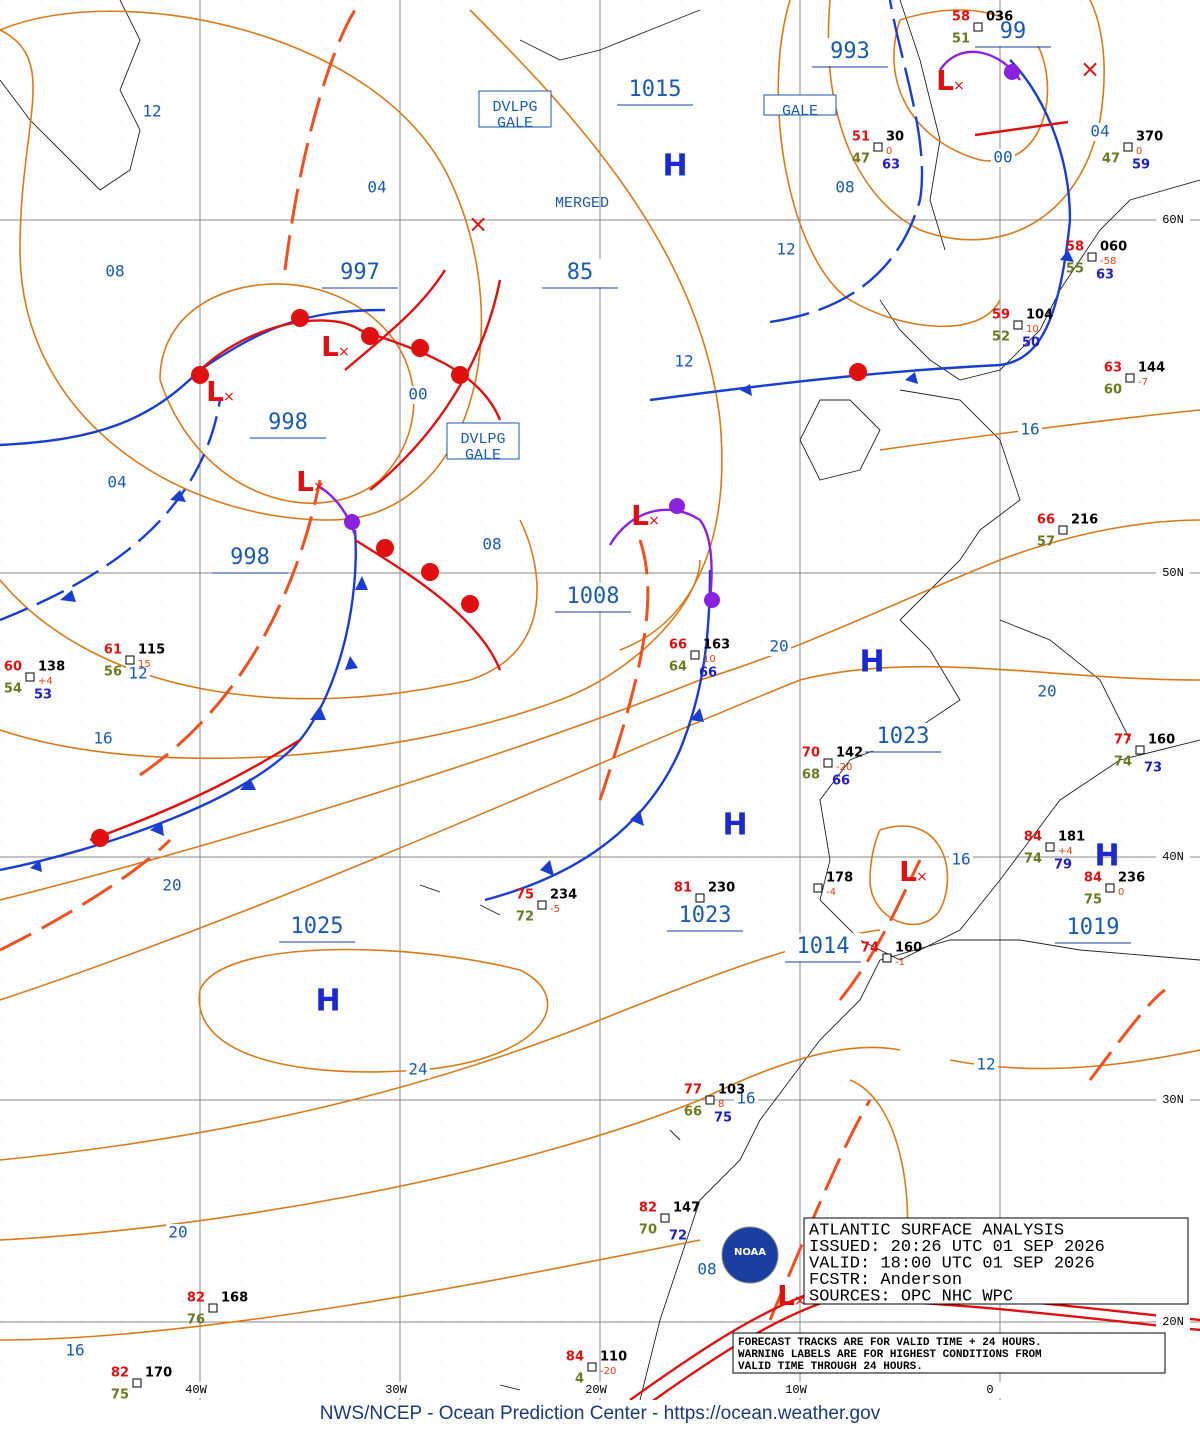  Describe the element at coordinates (949, 1353) in the screenshot. I see `note-frame` at that location.